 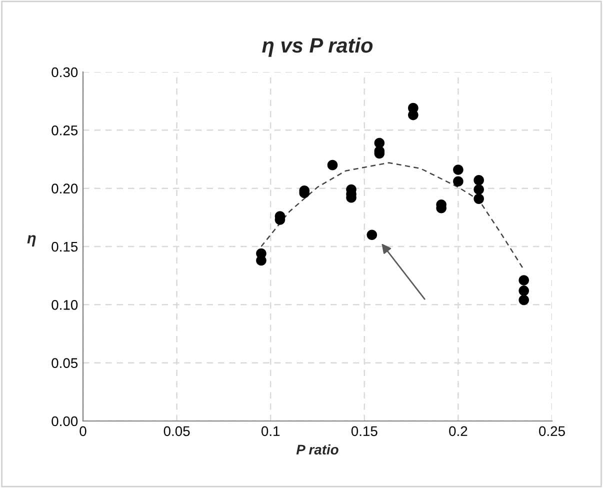 I want to click on y-tick-label: 0.20, so click(x=65, y=189).